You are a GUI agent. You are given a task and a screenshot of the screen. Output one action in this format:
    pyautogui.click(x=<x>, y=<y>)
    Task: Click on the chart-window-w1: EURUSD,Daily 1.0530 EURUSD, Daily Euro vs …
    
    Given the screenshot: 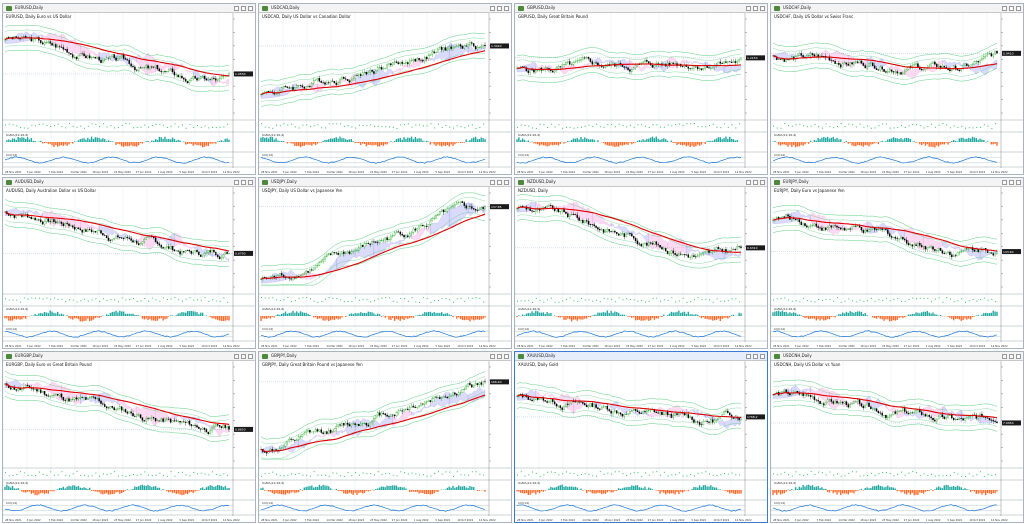 What is the action you would take?
    pyautogui.click(x=129, y=89)
    